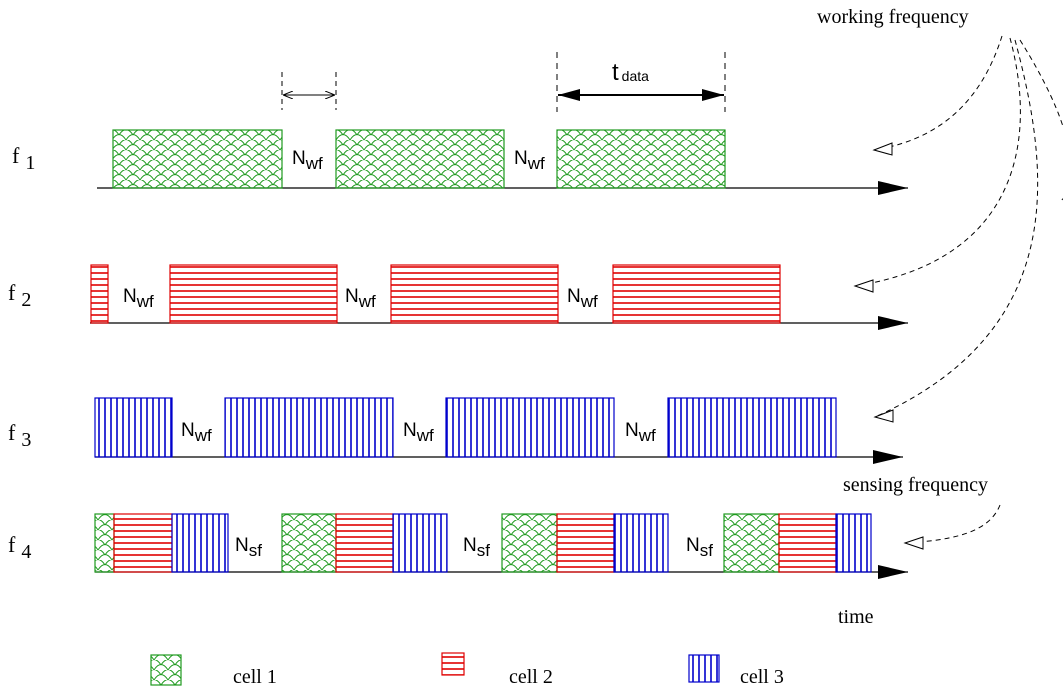 This screenshot has height=693, width=1063. I want to click on time-axis-label: time, so click(856, 617).